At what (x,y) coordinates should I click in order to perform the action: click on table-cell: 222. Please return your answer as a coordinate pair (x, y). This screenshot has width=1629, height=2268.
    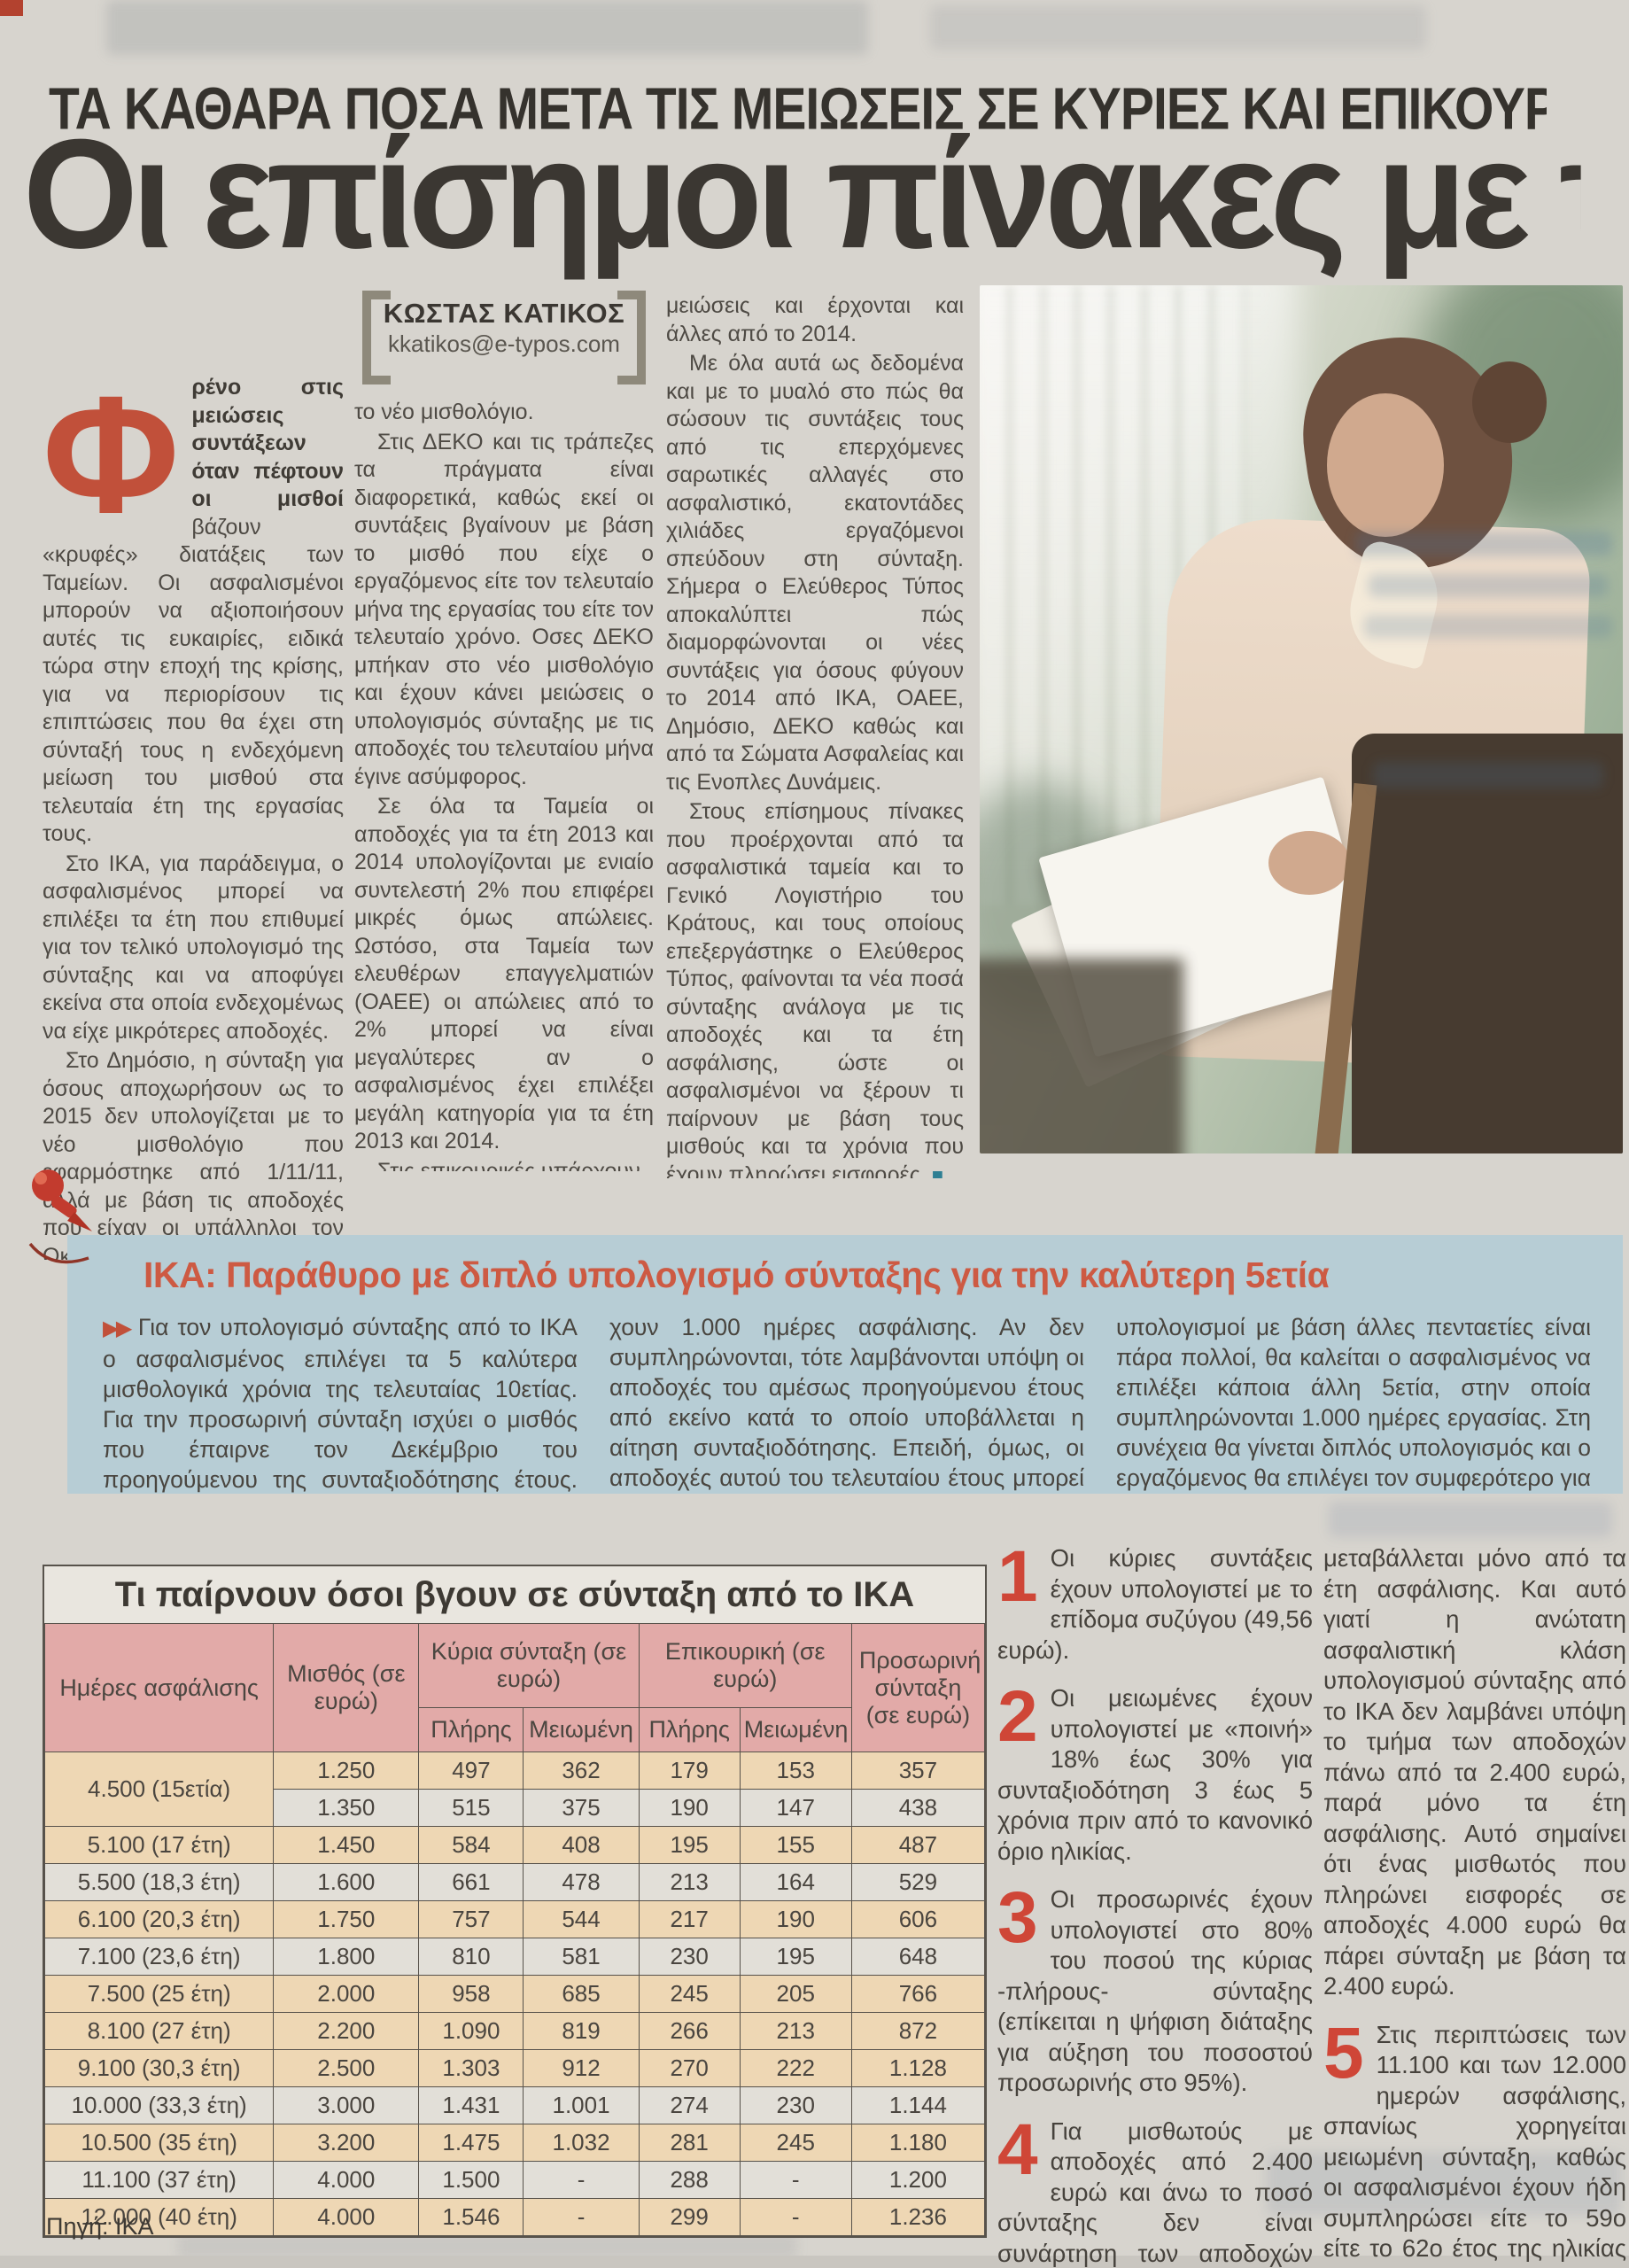
    Looking at the image, I should click on (795, 2068).